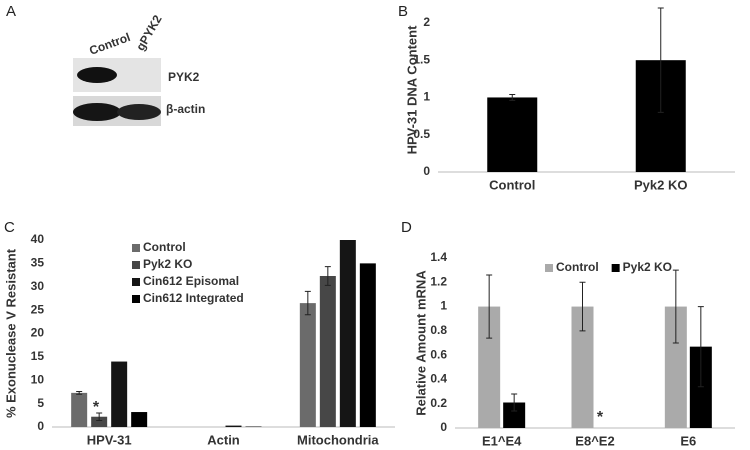  I want to click on y-tick-label: 0.5, so click(421, 134).